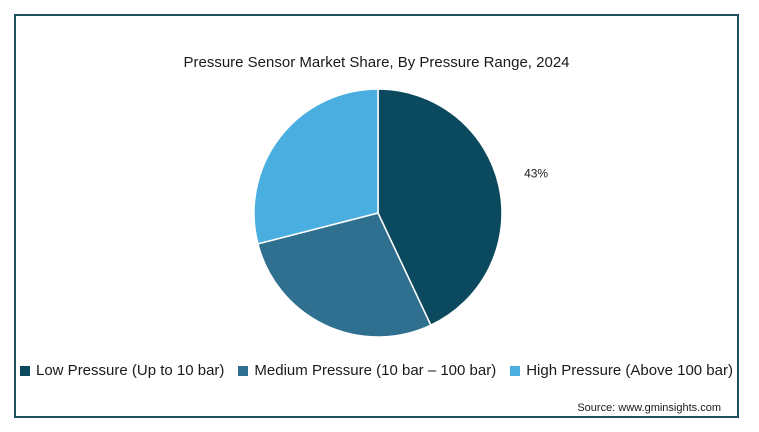 Image resolution: width=759 pixels, height=432 pixels. I want to click on legend-label: Low Pressure (Up to 10 bar), so click(130, 370).